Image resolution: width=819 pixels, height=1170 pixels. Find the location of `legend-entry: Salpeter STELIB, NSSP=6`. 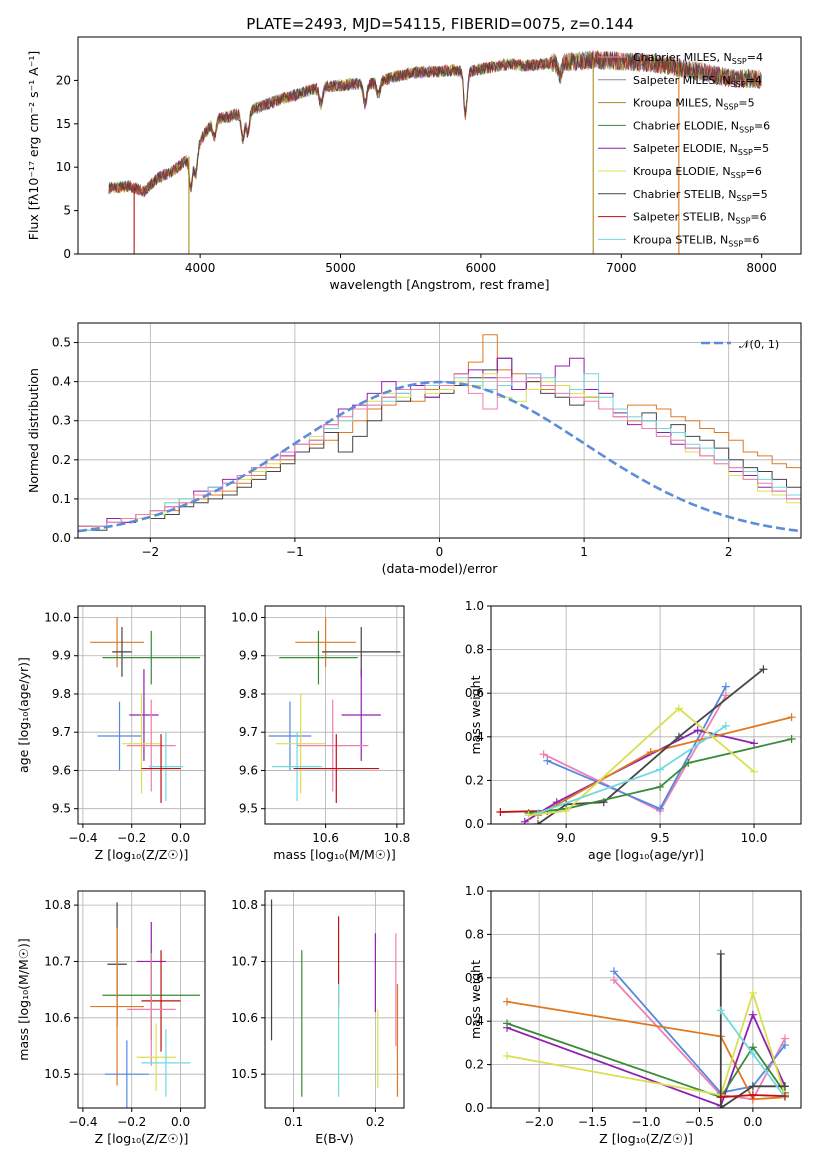

legend-entry: Salpeter STELIB, NSSP=6 is located at coordinates (700, 218).